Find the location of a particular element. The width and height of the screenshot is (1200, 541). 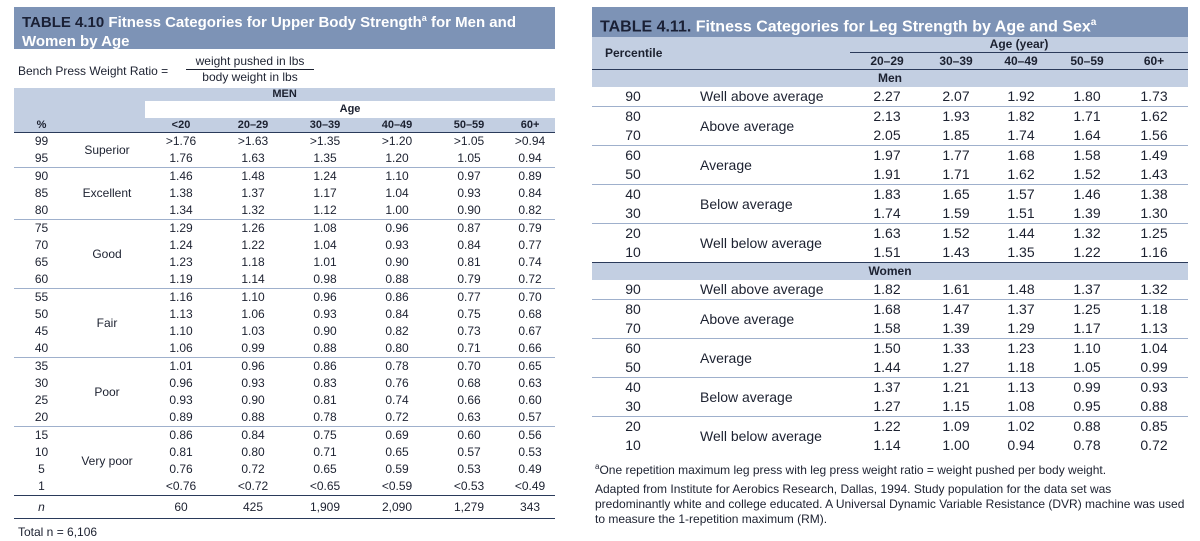

value-cell: 1.73 is located at coordinates (1154, 96).